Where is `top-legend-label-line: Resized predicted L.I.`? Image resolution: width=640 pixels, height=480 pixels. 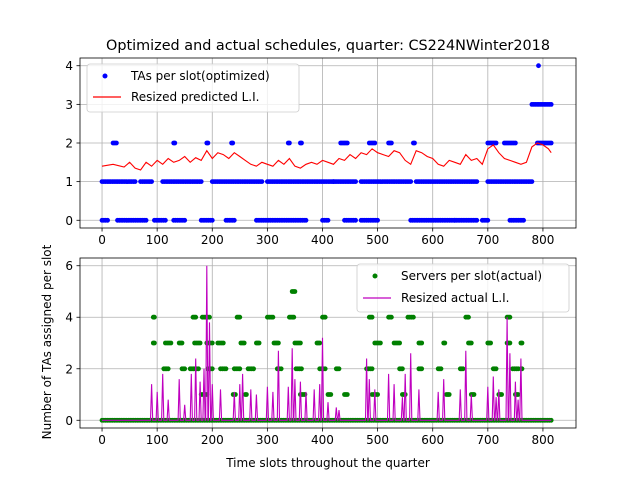
top-legend-label-line: Resized predicted L.I. is located at coordinates (195, 97).